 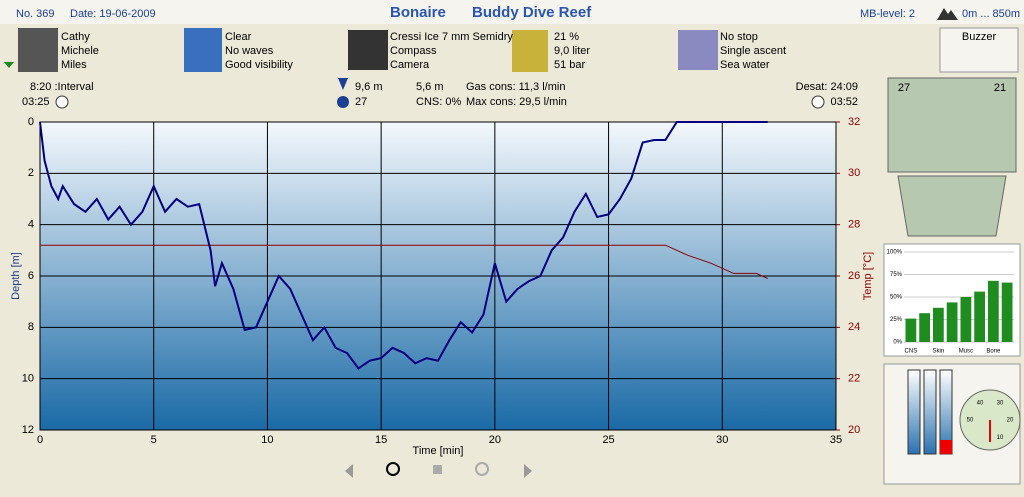 I want to click on lcd-screen, so click(x=952, y=125).